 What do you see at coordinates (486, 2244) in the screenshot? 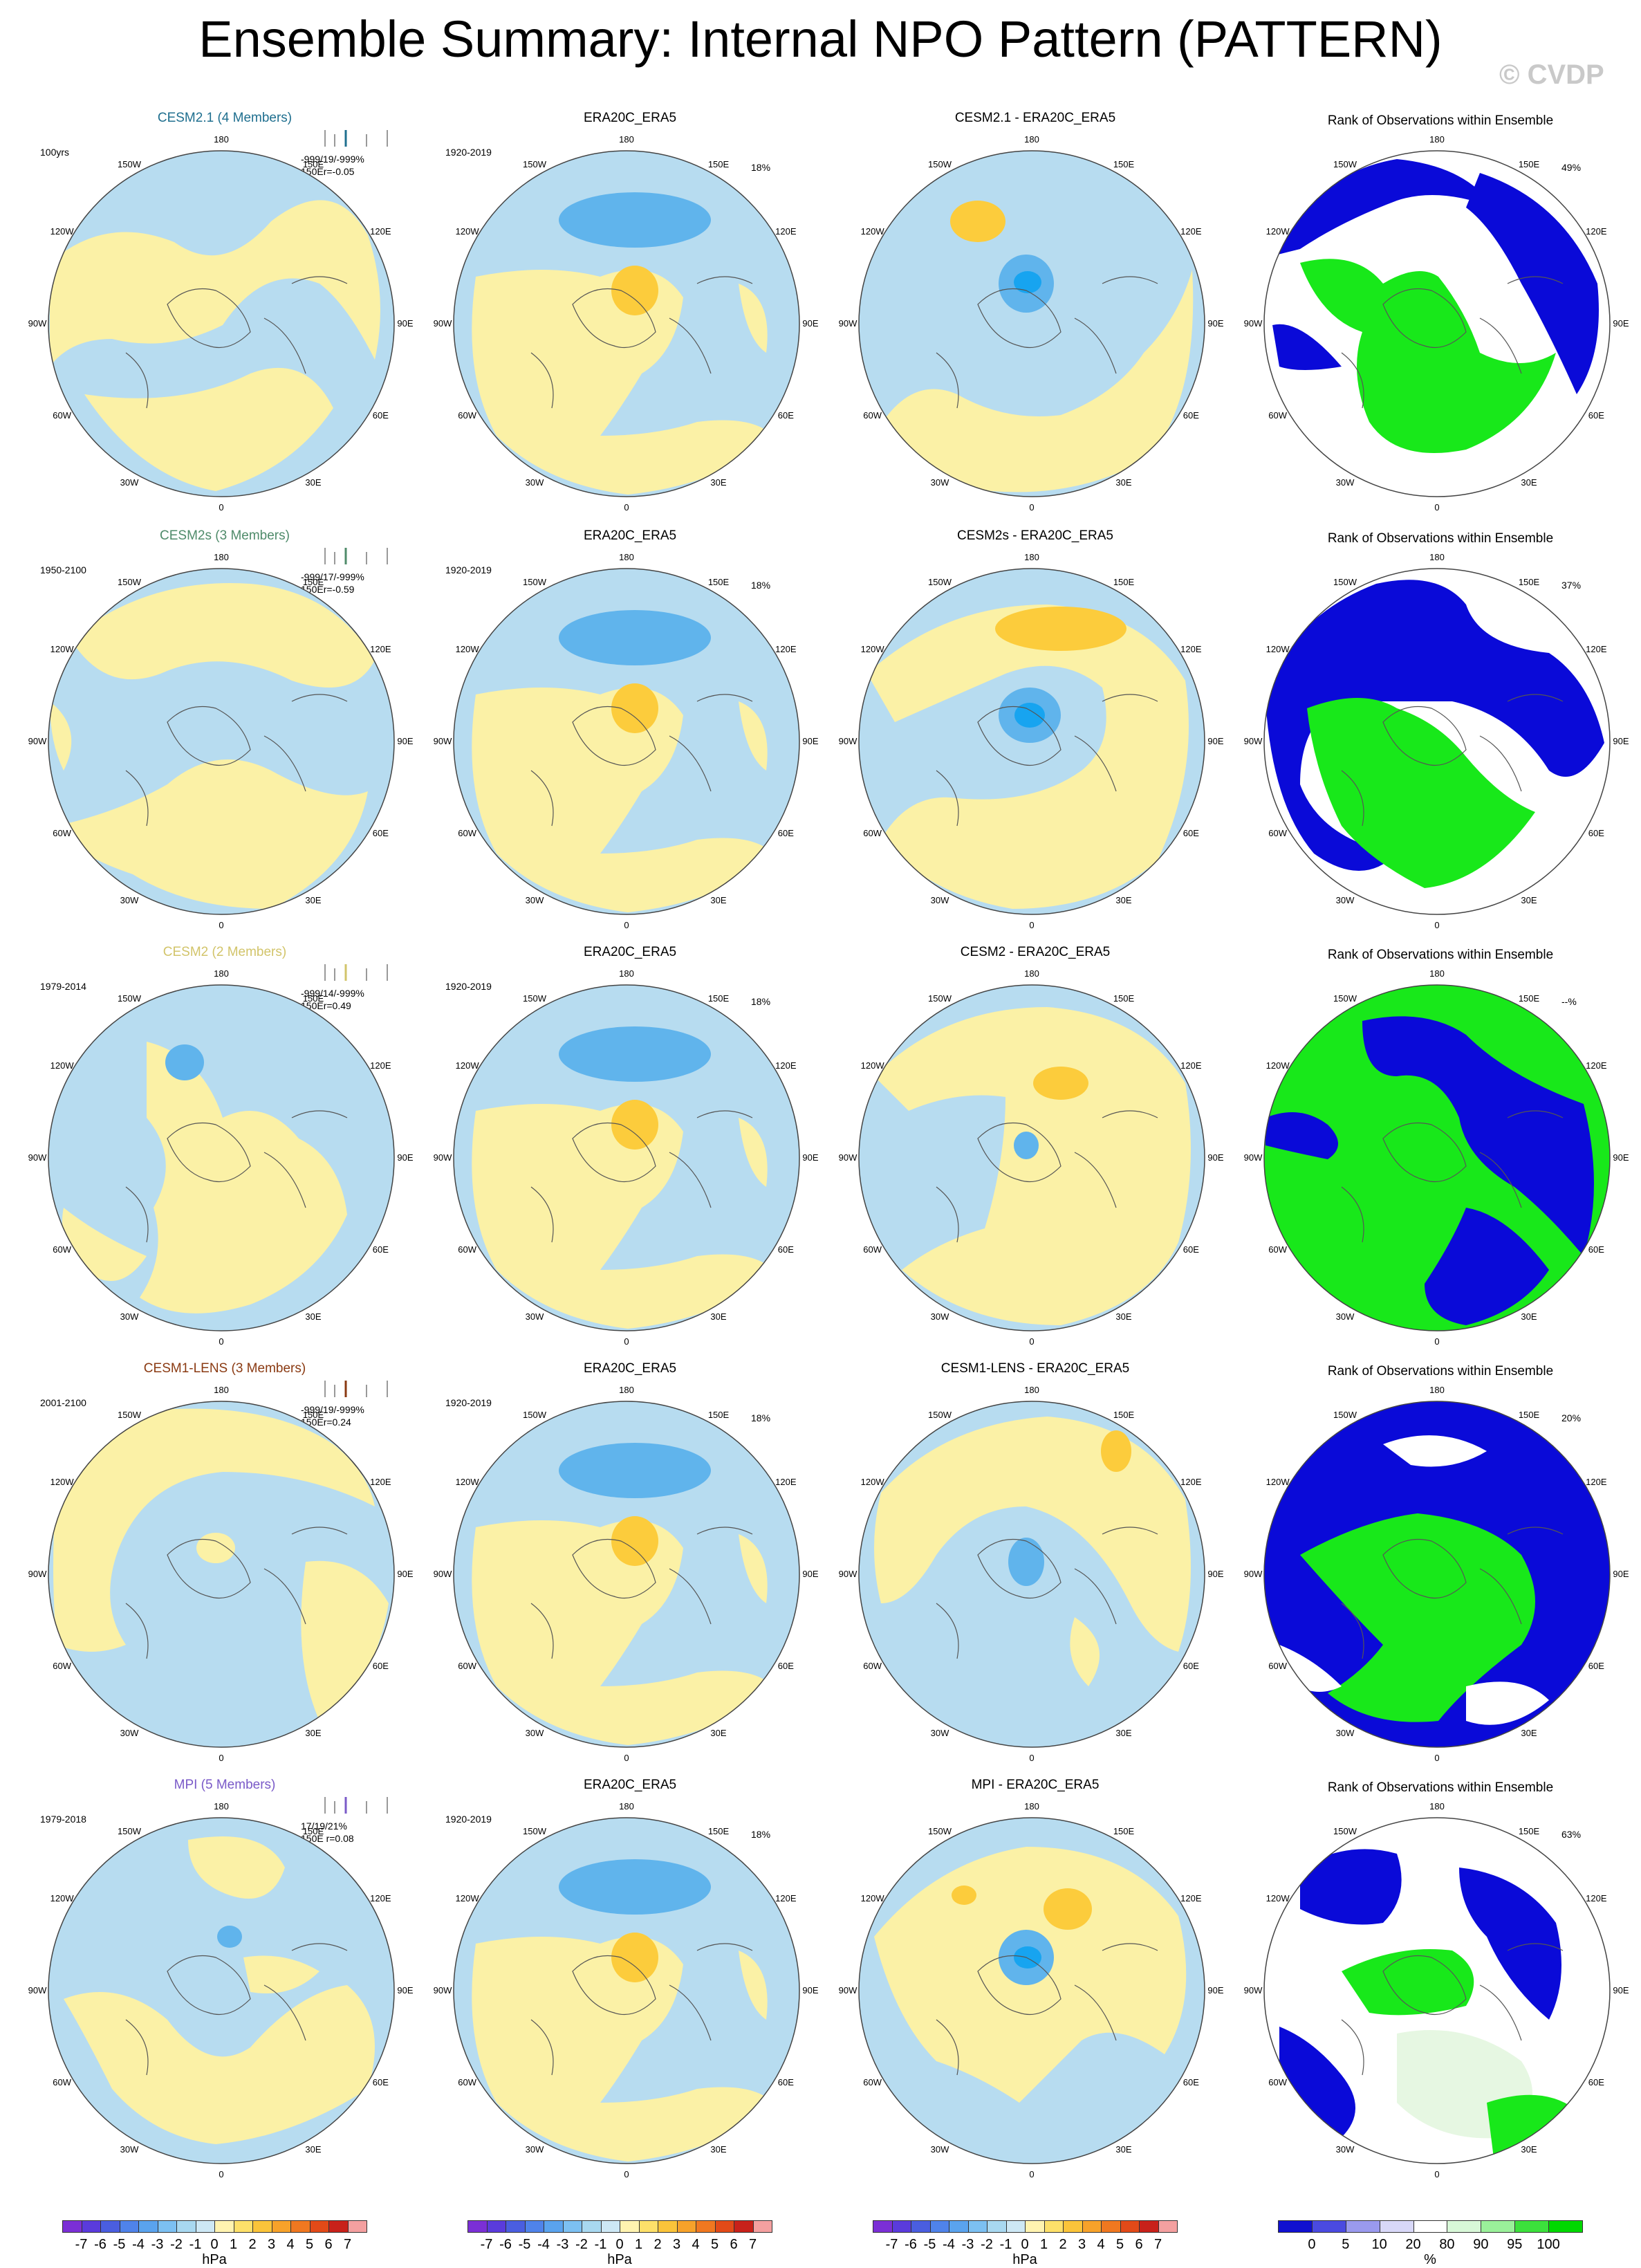
I see `colorbar-tick-label: -7` at bounding box center [486, 2244].